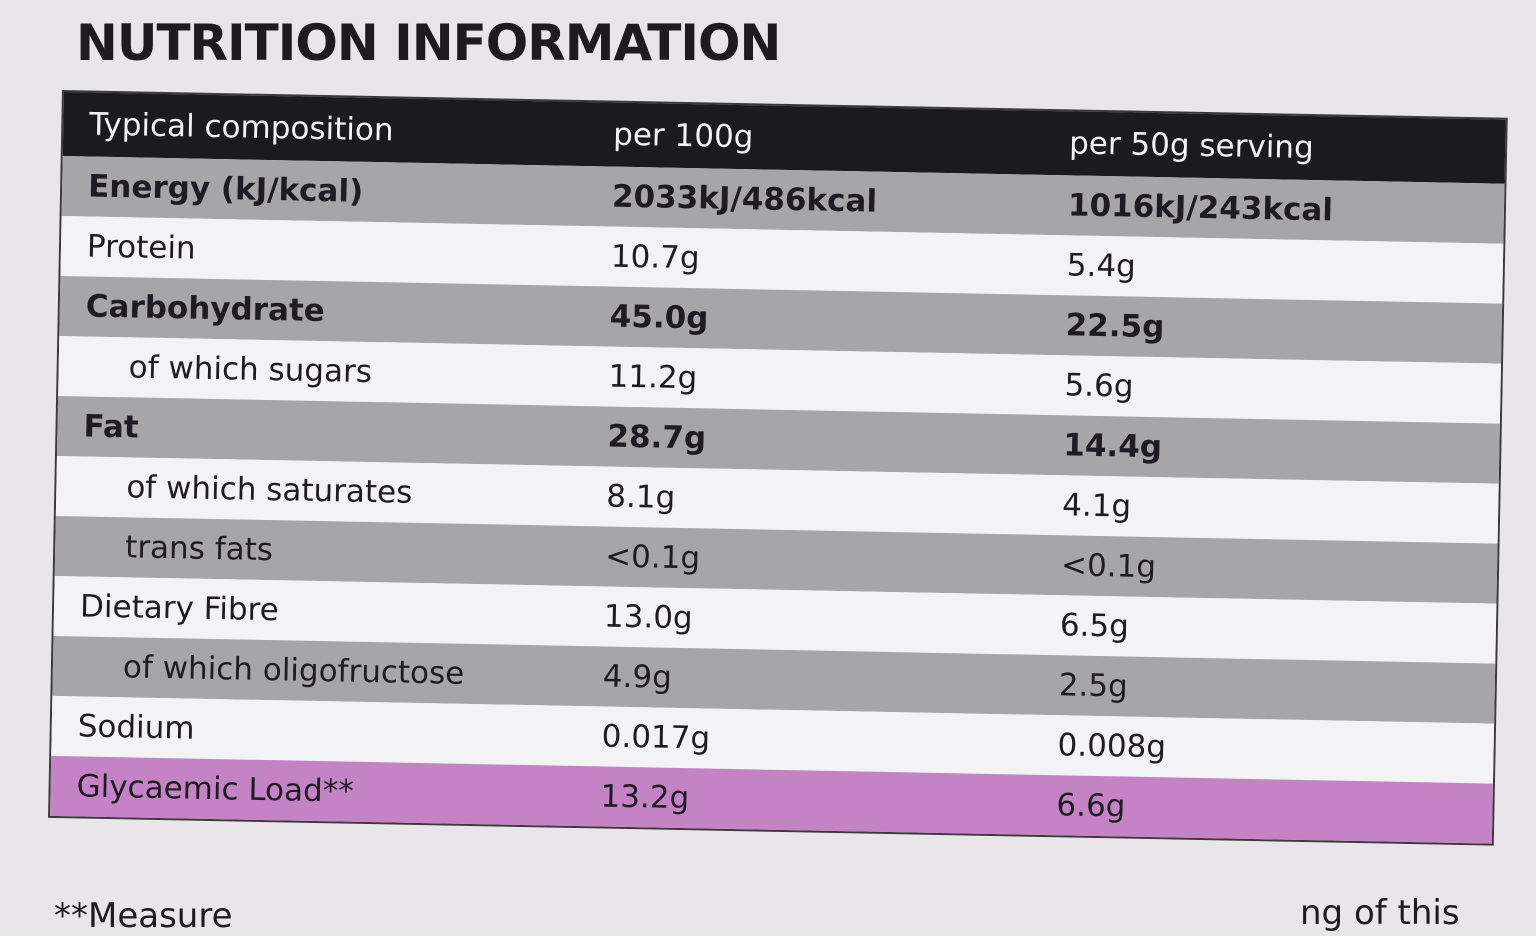 The height and width of the screenshot is (936, 1536). Describe the element at coordinates (744, 199) in the screenshot. I see `row-per-100g: 2033kJ/486kcal` at that location.